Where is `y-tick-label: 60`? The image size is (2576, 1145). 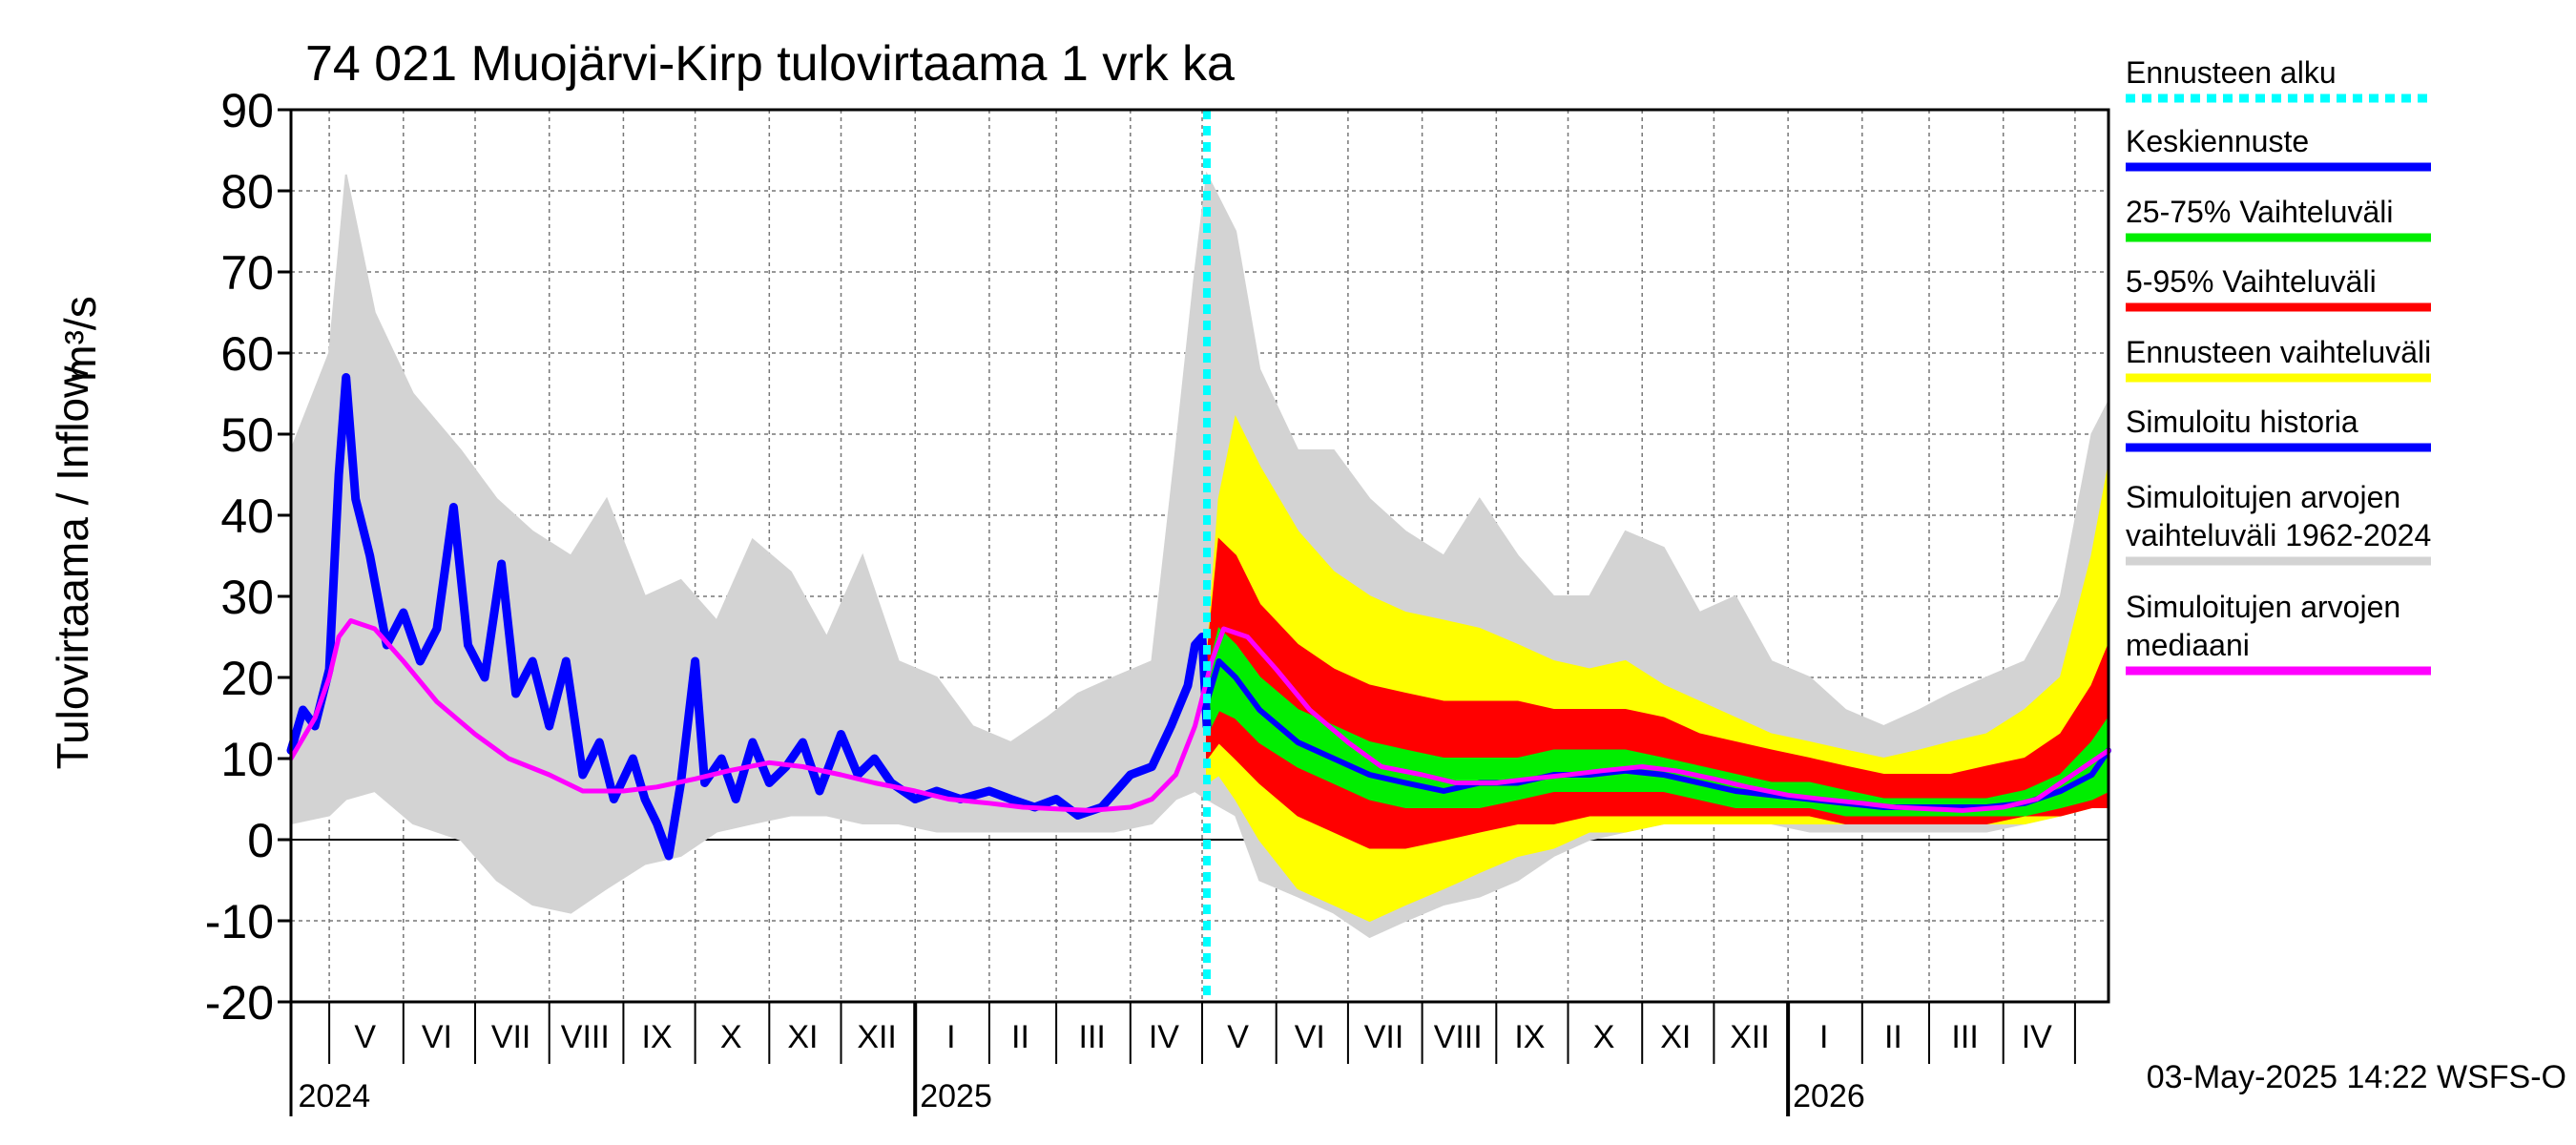
y-tick-label: 60 is located at coordinates (247, 354).